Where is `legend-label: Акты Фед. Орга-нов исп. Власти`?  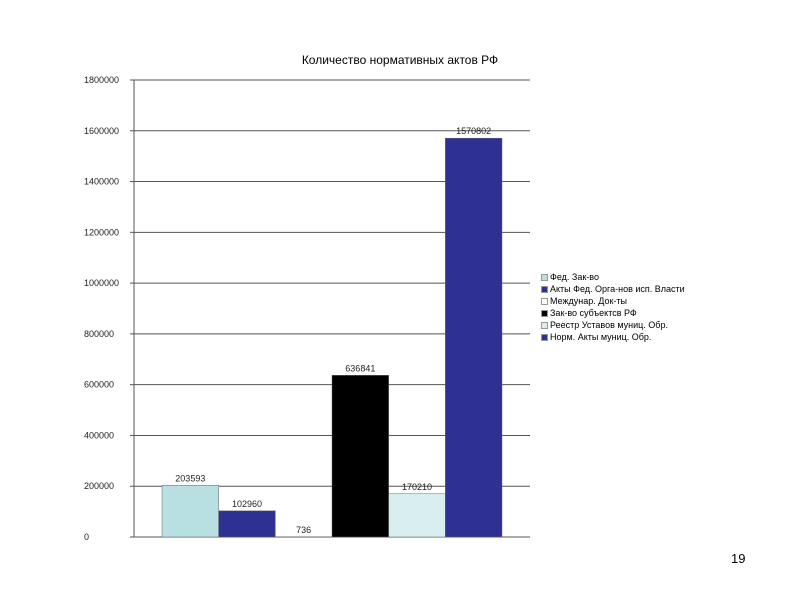 legend-label: Акты Фед. Орга-нов исп. Власти is located at coordinates (617, 289).